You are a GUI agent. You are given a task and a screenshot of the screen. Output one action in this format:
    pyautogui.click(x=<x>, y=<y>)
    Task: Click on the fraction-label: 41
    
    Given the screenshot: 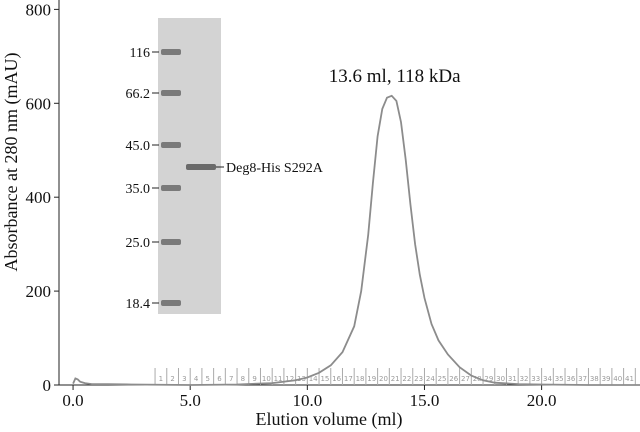 What is the action you would take?
    pyautogui.click(x=629, y=379)
    